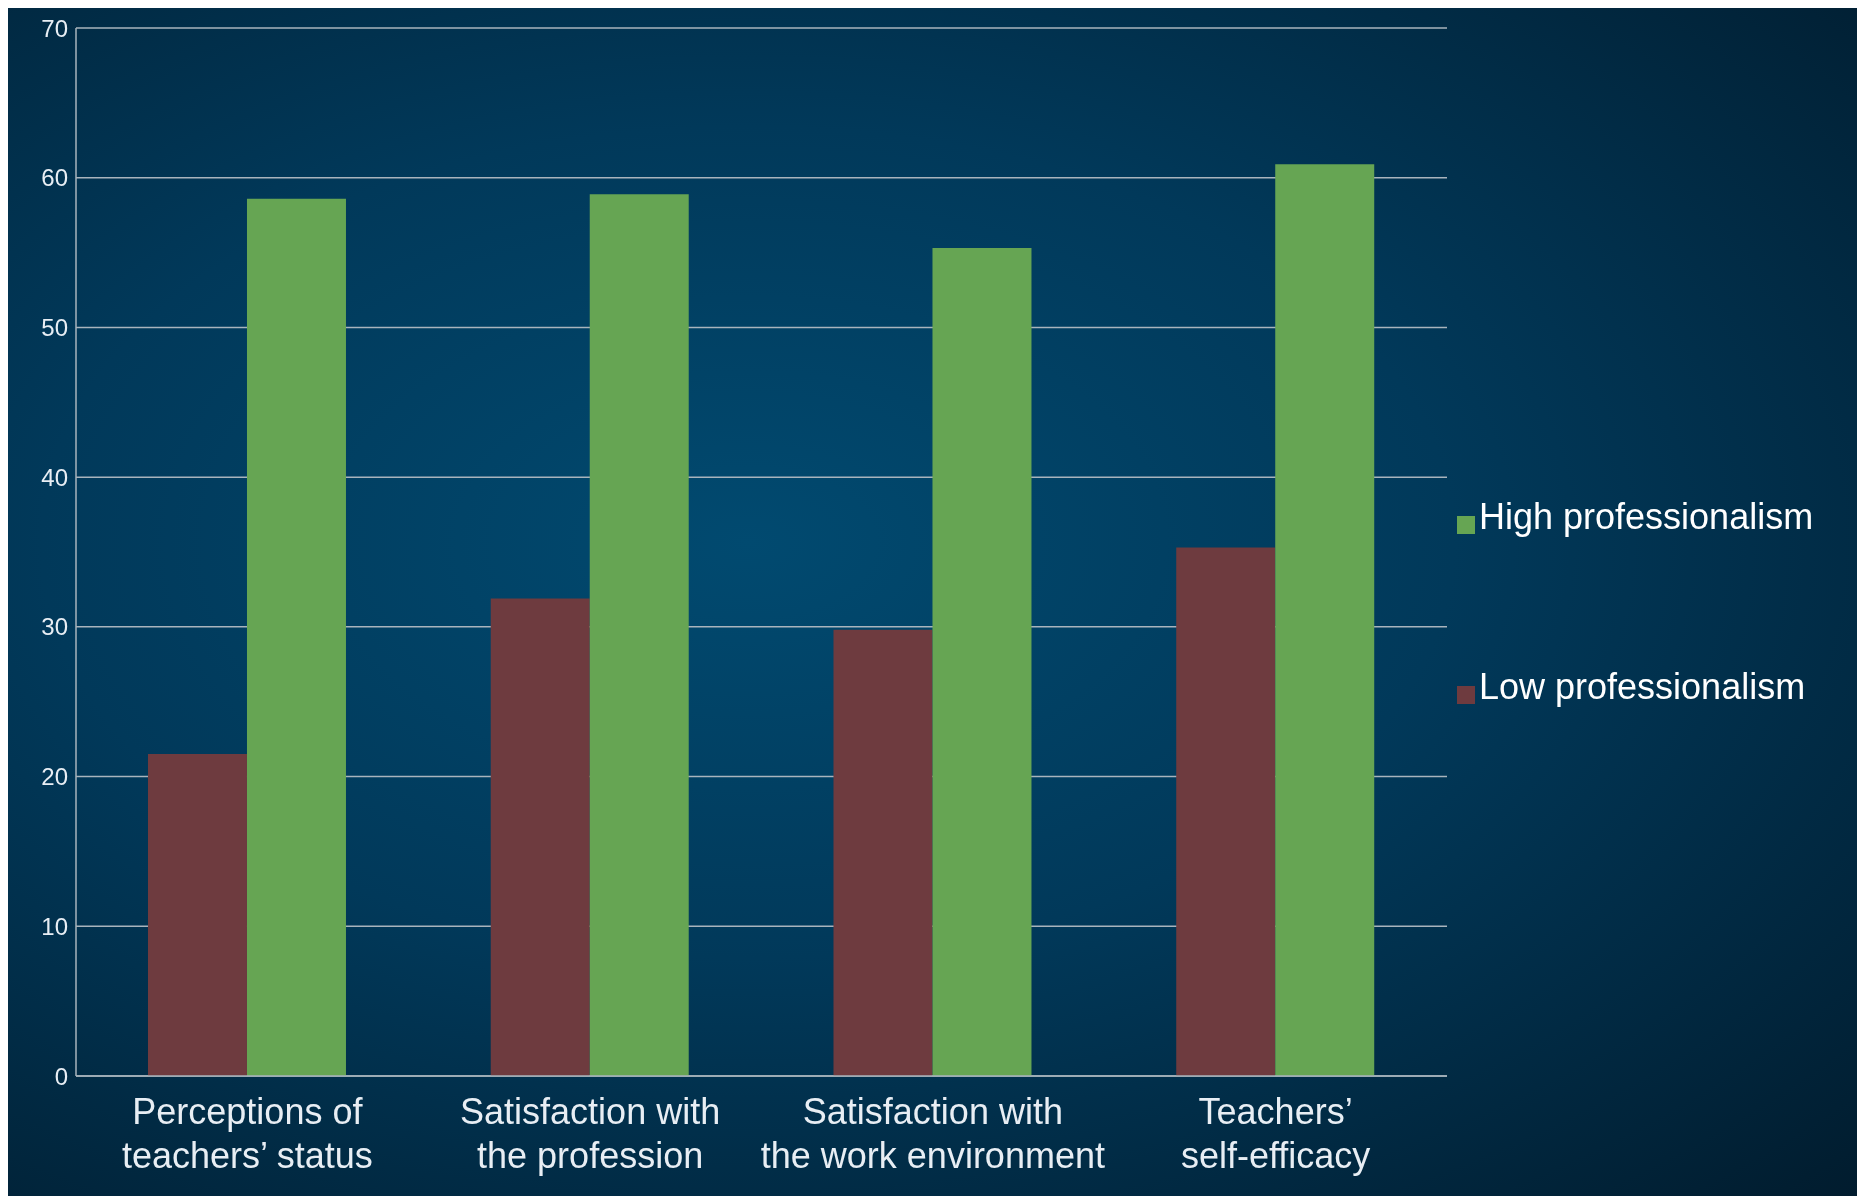  Describe the element at coordinates (61, 1076) in the screenshot. I see `y-tick-label: 0` at that location.